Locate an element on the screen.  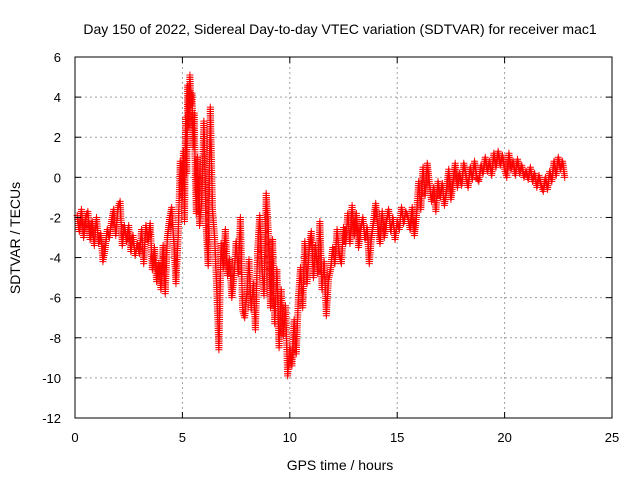
y-tick-label: 2 is located at coordinates (57, 137).